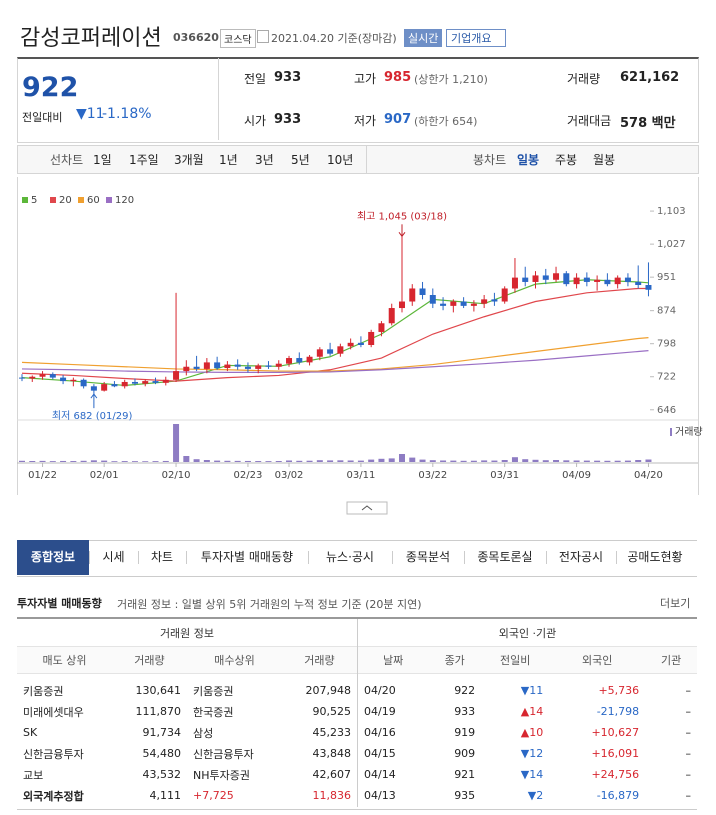  Describe the element at coordinates (42, 117) in the screenshot. I see `change-label: 전일대비` at that location.